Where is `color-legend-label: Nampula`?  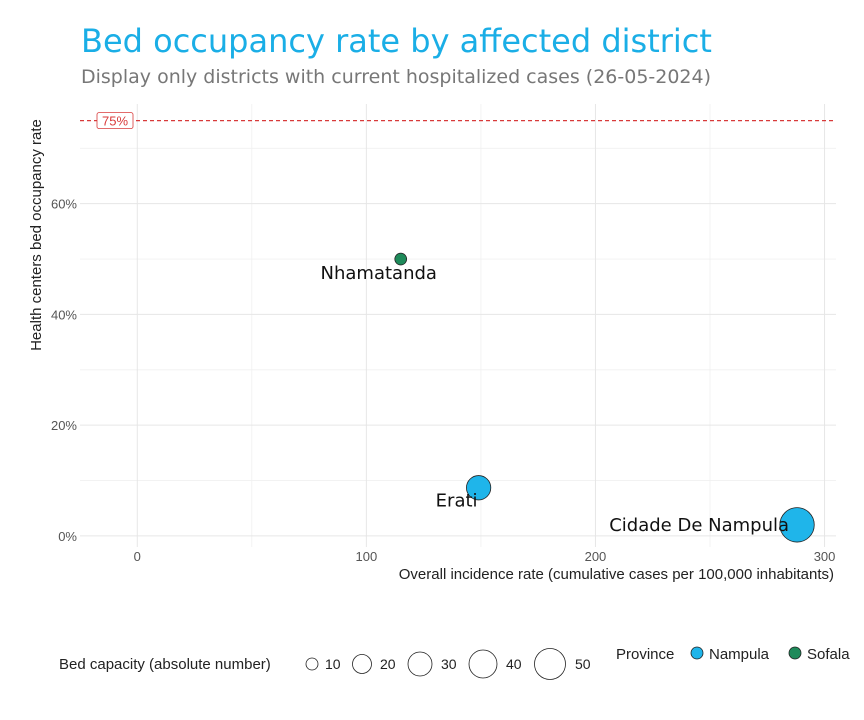 color-legend-label: Nampula is located at coordinates (739, 654).